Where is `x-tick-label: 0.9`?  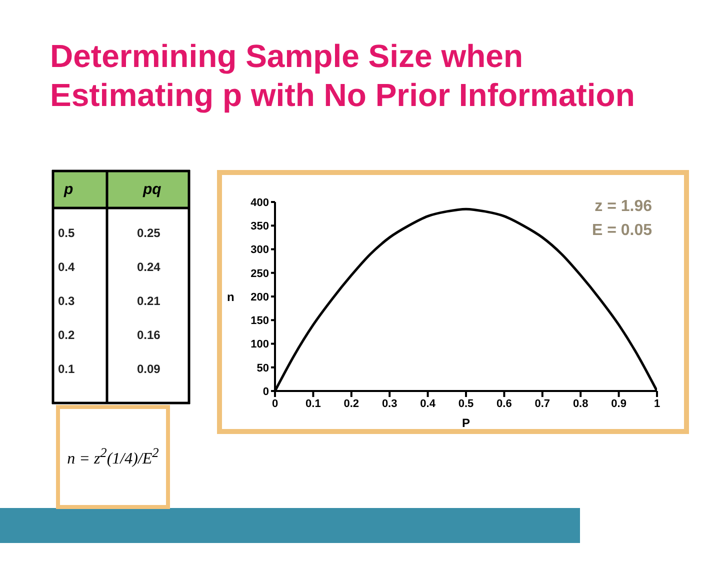
x-tick-label: 0.9 is located at coordinates (618, 404).